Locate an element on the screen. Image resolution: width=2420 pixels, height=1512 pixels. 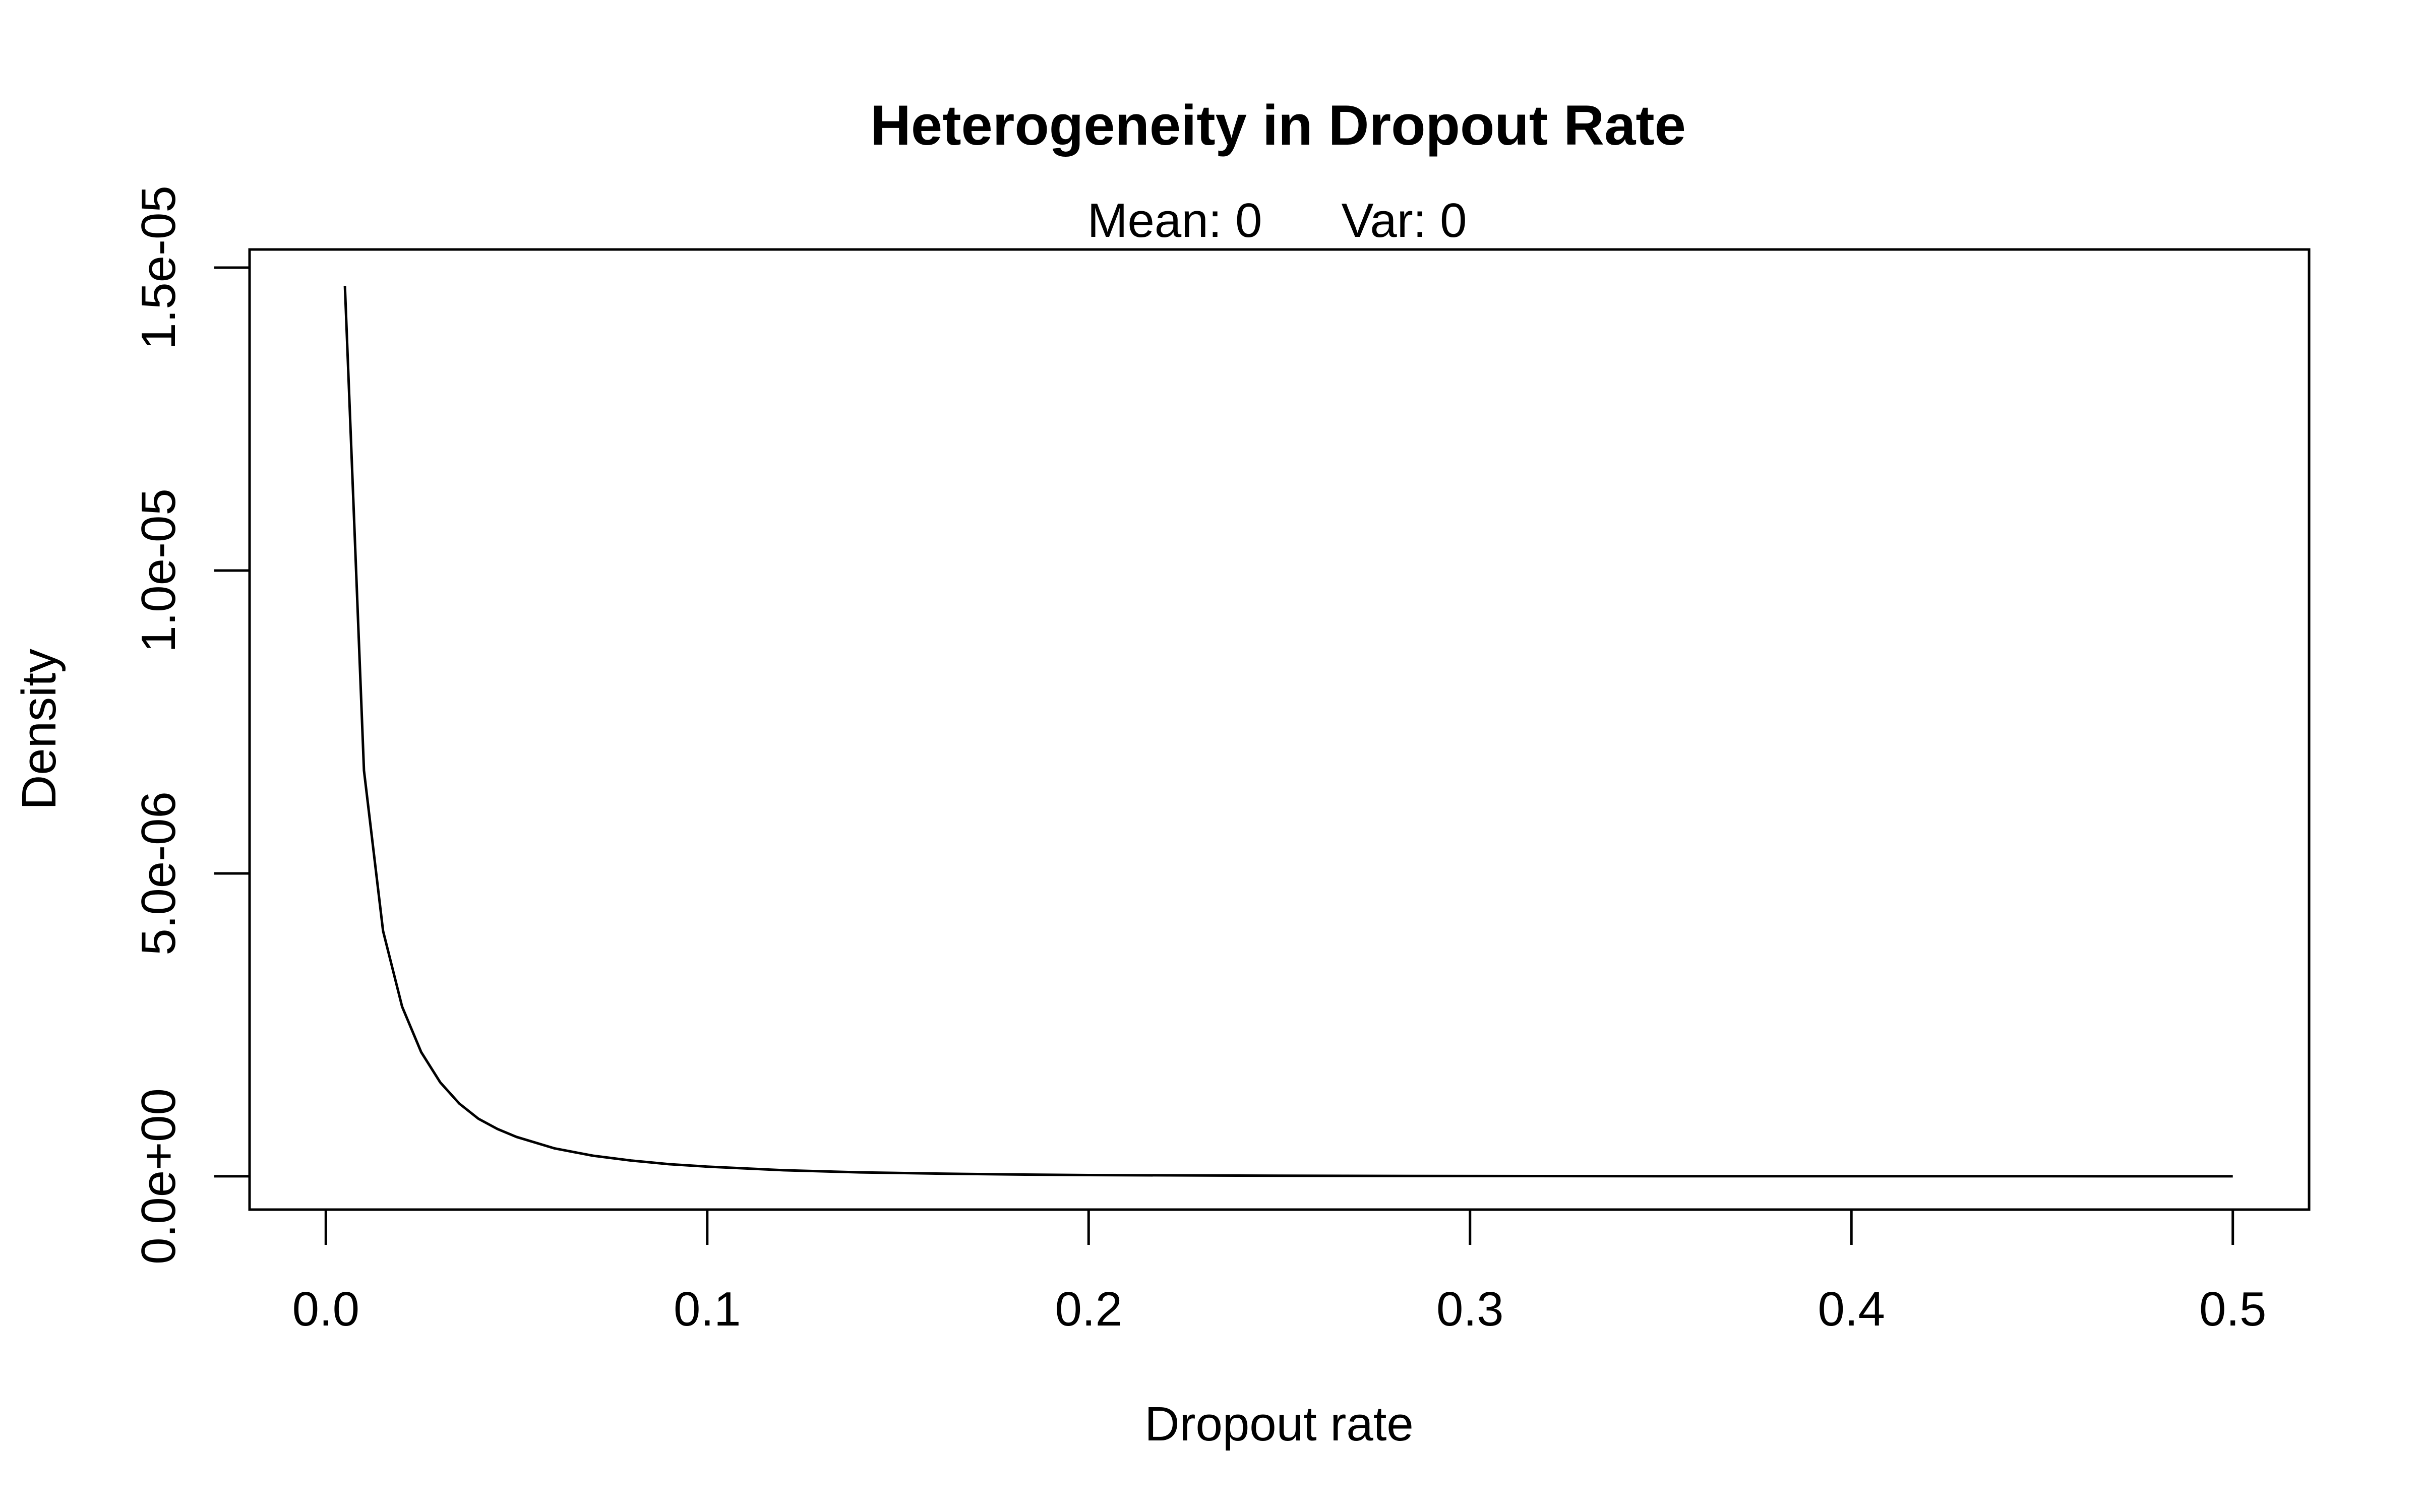
y-tick-label: 5.0e-06 is located at coordinates (159, 873).